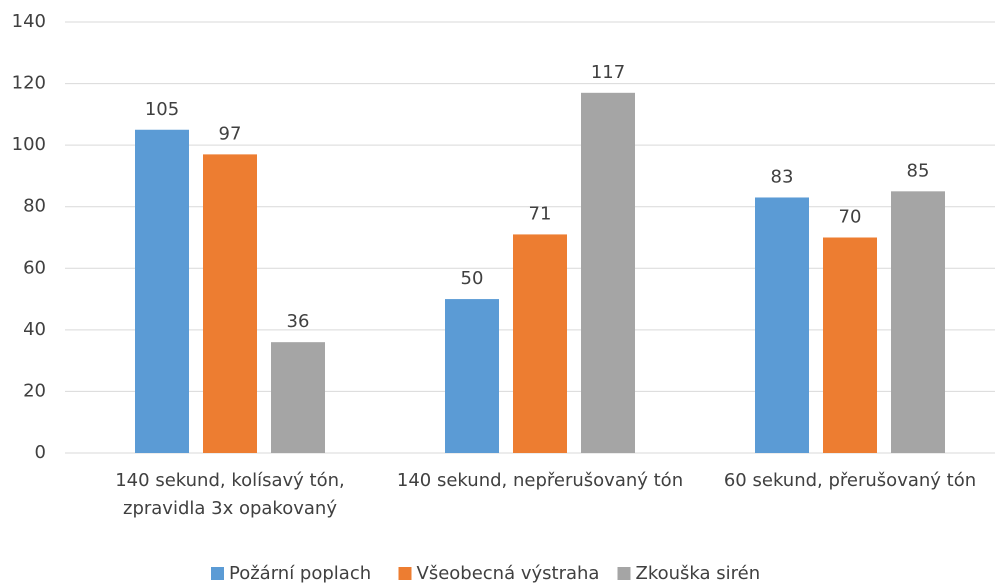 The width and height of the screenshot is (995, 588). I want to click on y-tick-label: 0, so click(40, 452).